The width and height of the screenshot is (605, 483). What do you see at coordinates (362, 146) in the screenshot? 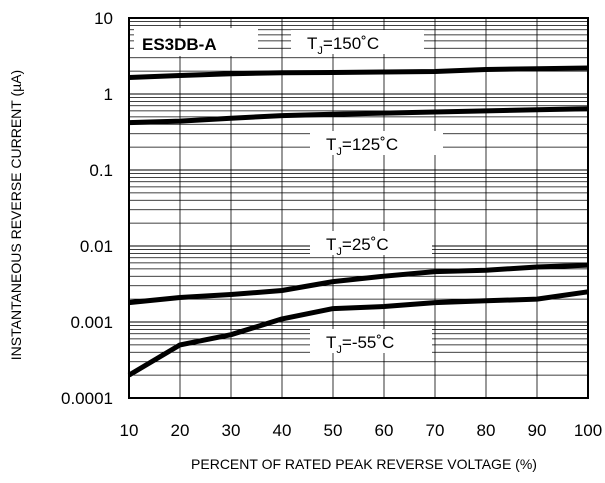
I see `series-label-text: TJ=125˚C` at bounding box center [362, 146].